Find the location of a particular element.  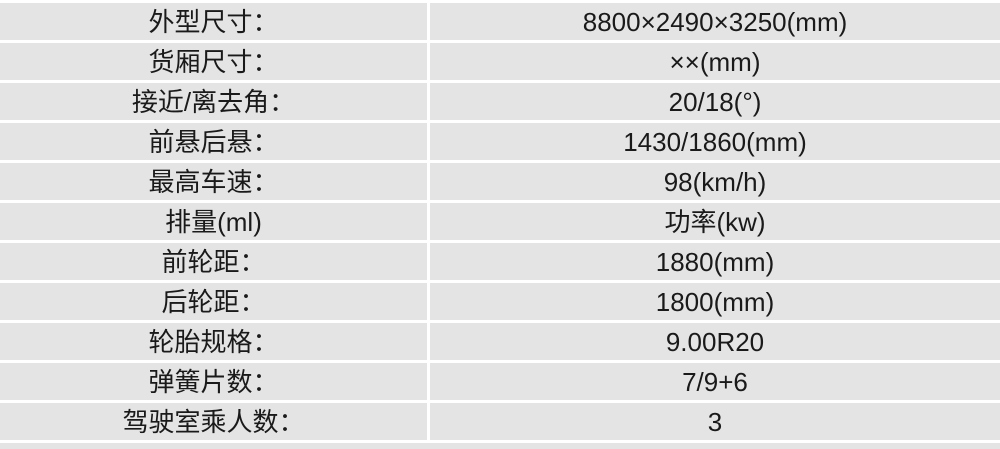

spec-label-cell: 前悬后悬： is located at coordinates (213, 141).